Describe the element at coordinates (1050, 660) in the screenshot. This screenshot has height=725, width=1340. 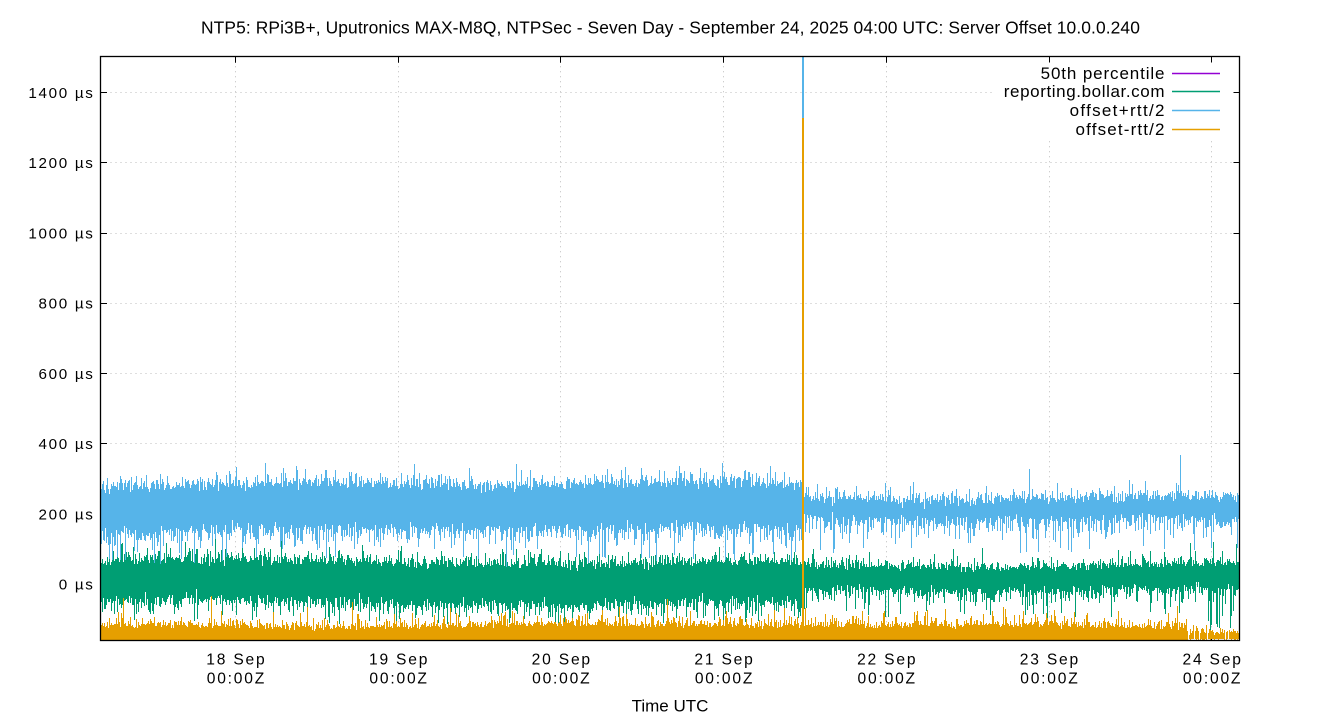
I see `svg-text: 23 Sep` at that location.